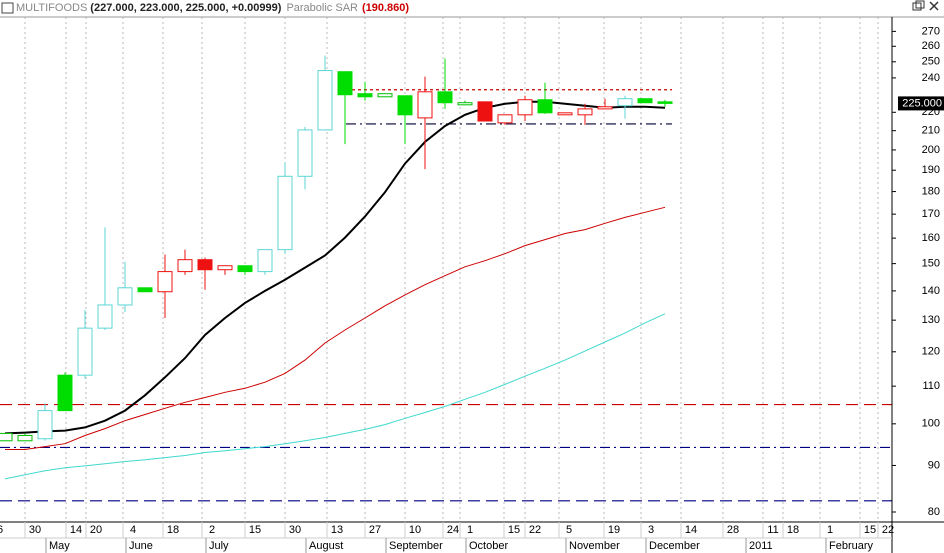 Image resolution: width=944 pixels, height=553 pixels. I want to click on month-label: June, so click(141, 546).